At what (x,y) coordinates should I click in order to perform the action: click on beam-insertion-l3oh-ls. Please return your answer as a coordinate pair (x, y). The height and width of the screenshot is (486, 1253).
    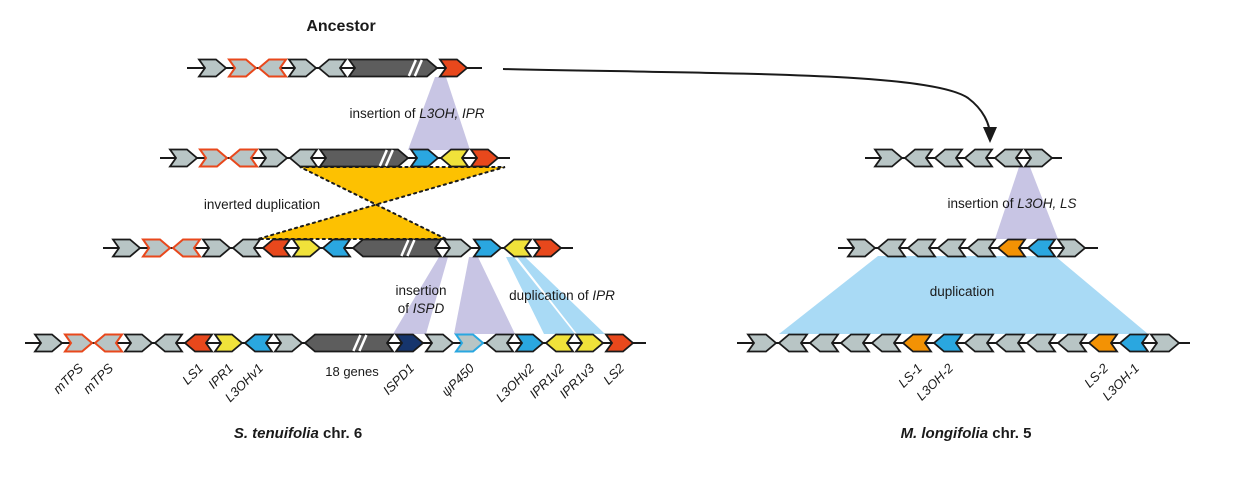
    Looking at the image, I should click on (1026, 203).